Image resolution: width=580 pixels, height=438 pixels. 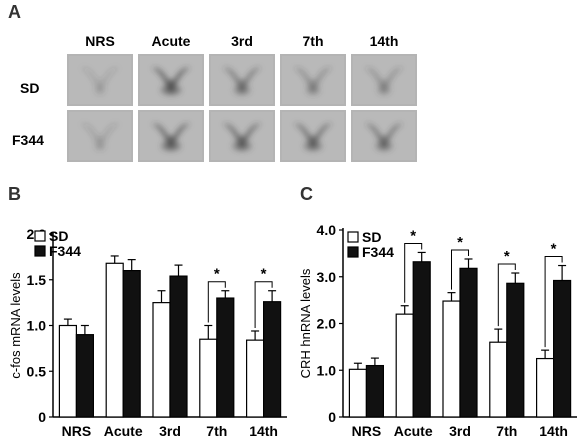 I want to click on panel-letter-c: C, so click(x=306, y=194).